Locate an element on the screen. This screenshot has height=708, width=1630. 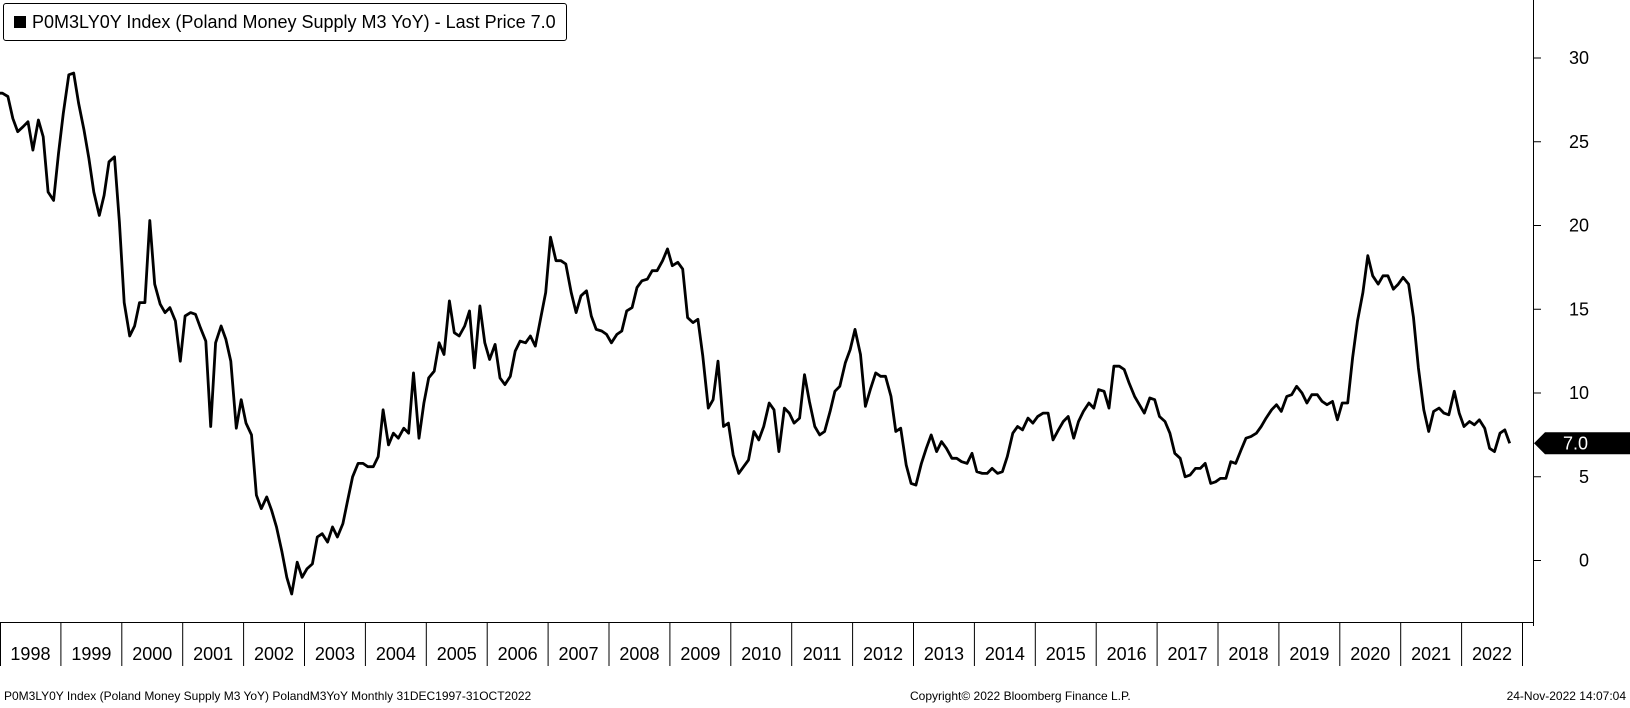
x-tick-label: 1999 is located at coordinates (91, 654).